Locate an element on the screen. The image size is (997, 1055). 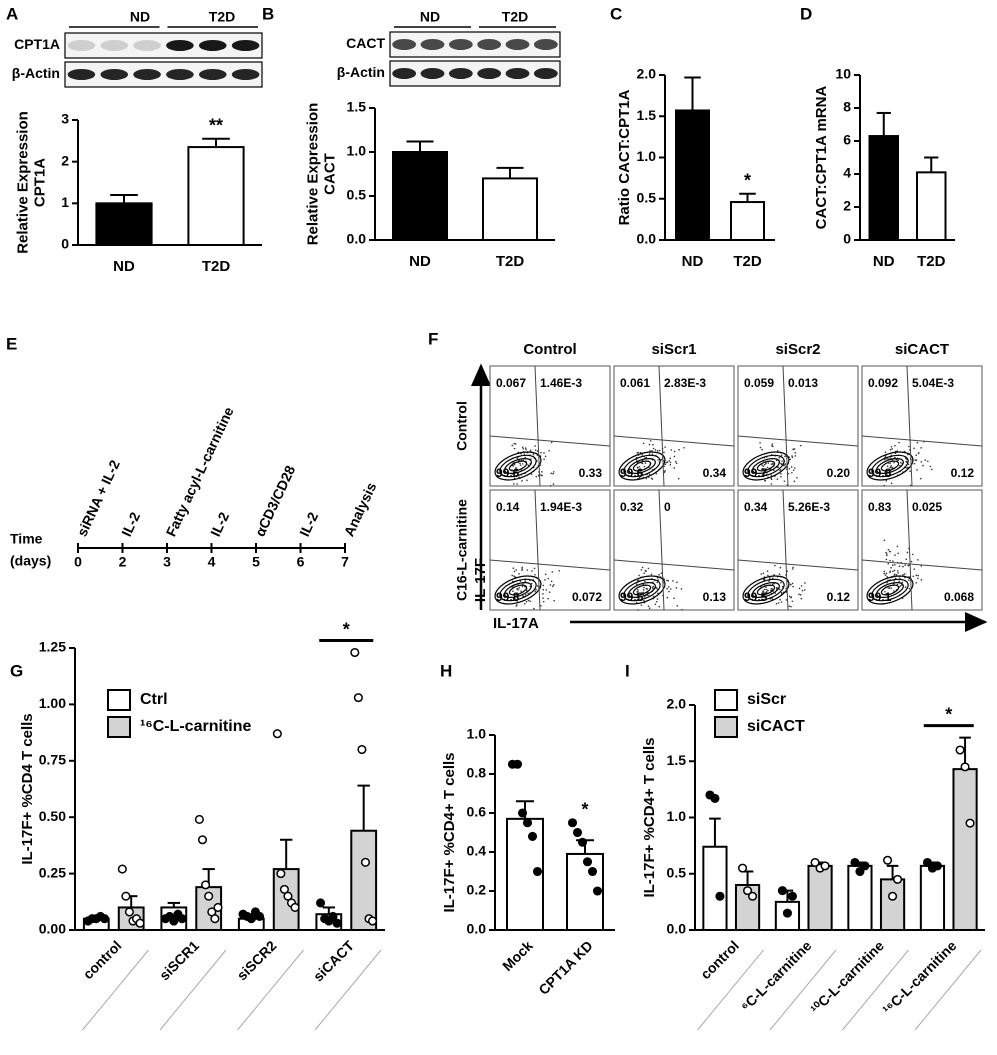
y-tick-label: 0.00 is located at coordinates (52, 929).